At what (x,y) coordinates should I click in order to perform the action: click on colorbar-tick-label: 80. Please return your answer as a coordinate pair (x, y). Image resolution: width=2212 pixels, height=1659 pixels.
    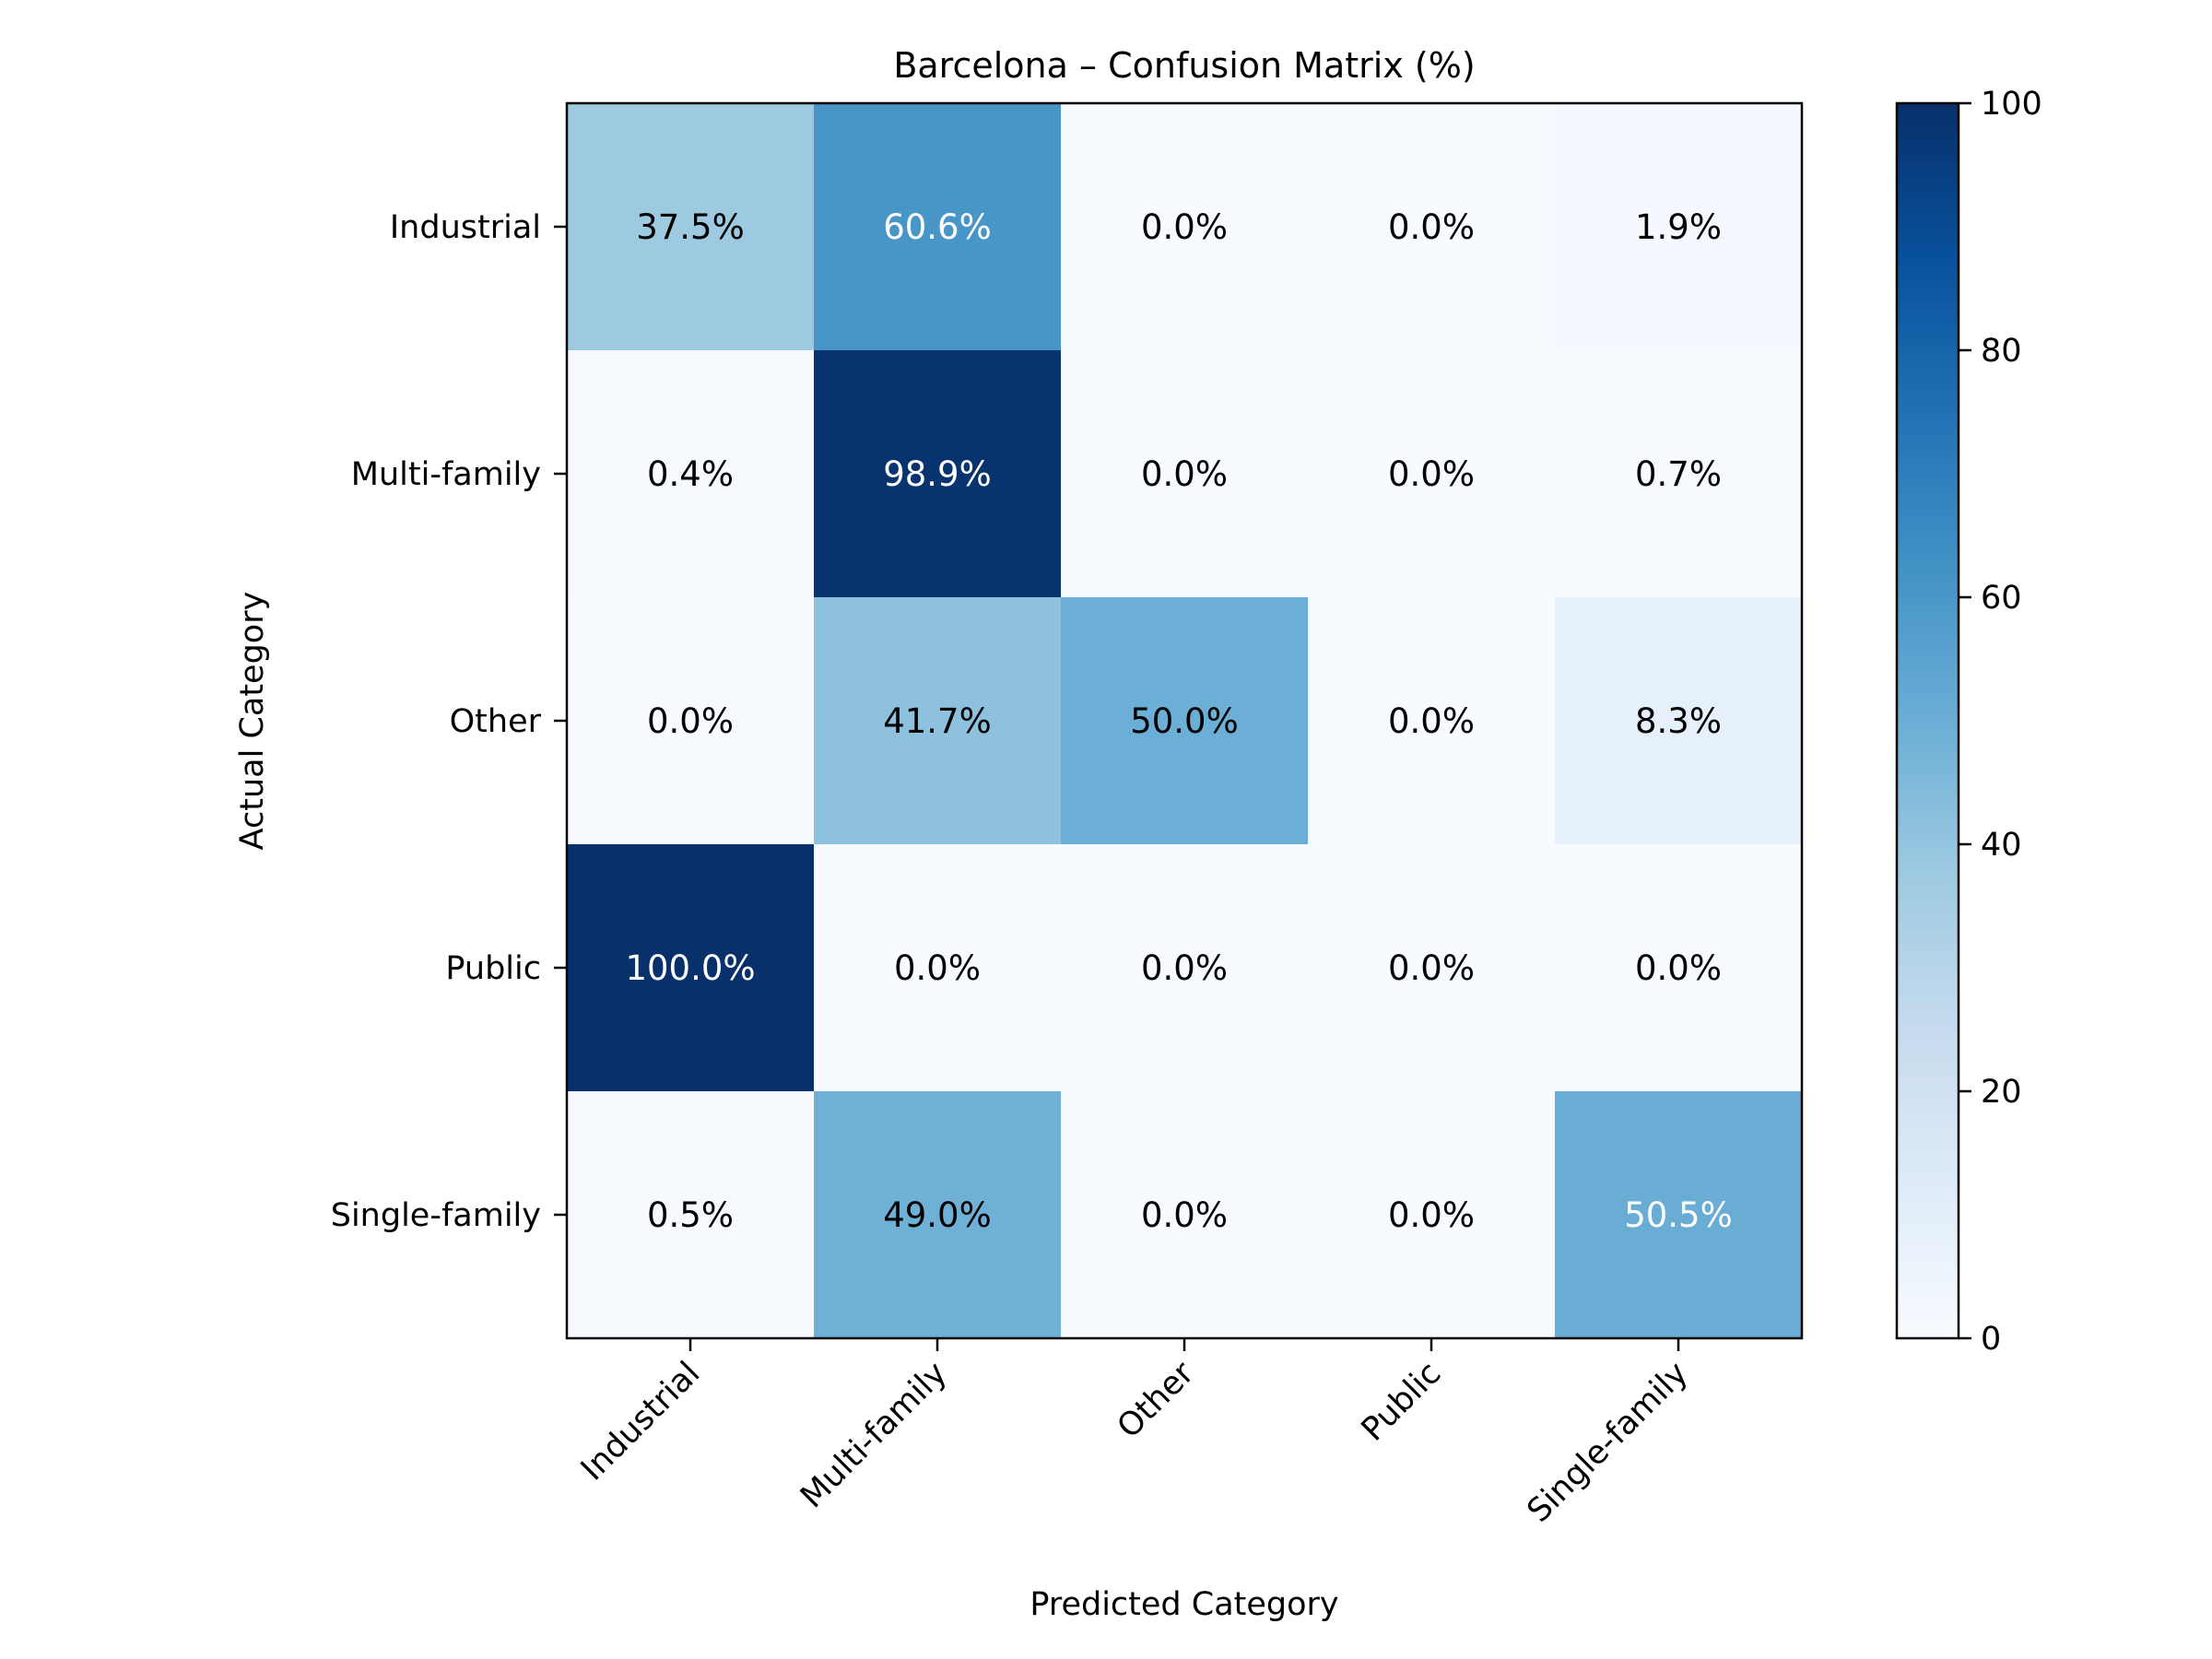
    Looking at the image, I should click on (2001, 351).